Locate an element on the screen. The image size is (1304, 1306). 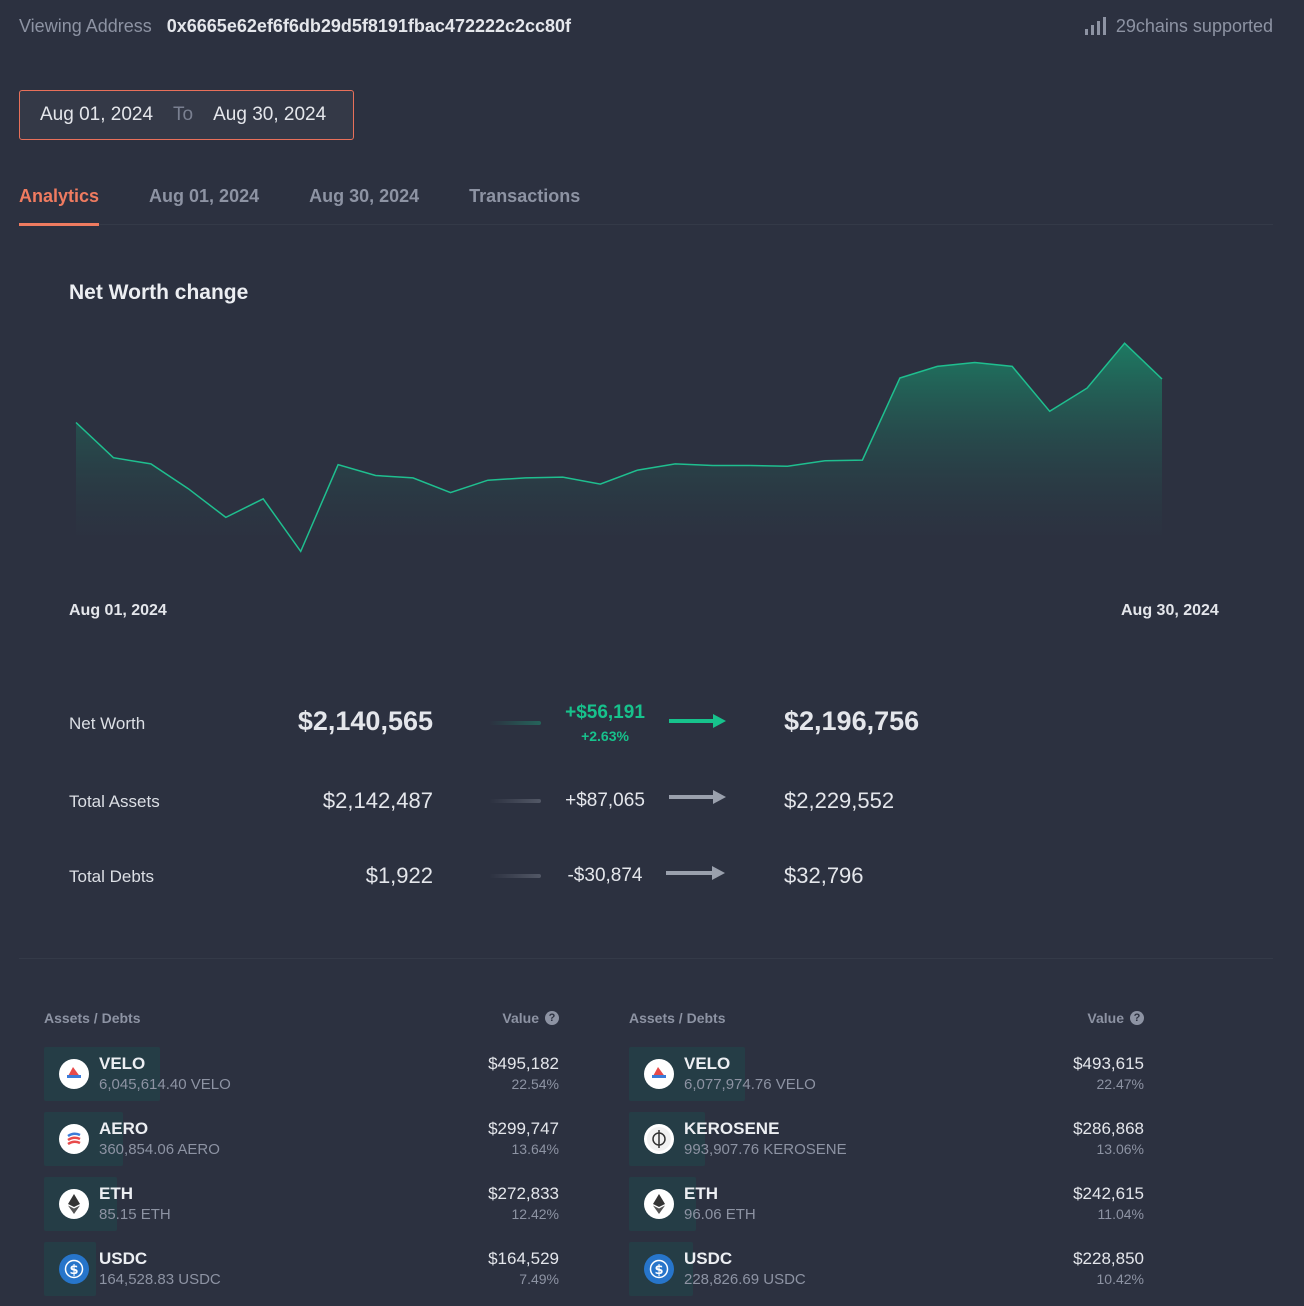
section-divider is located at coordinates (646, 958).